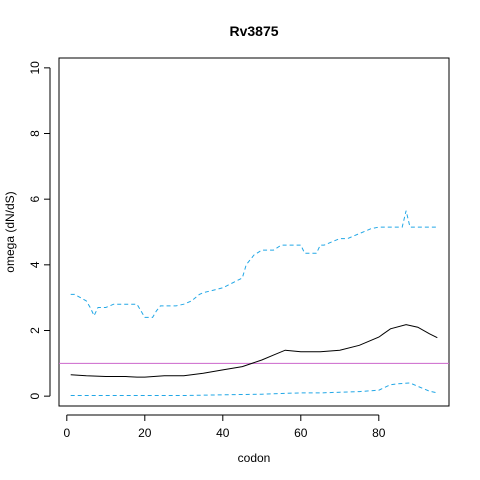  Describe the element at coordinates (35, 330) in the screenshot. I see `y-tick-label: 2` at that location.